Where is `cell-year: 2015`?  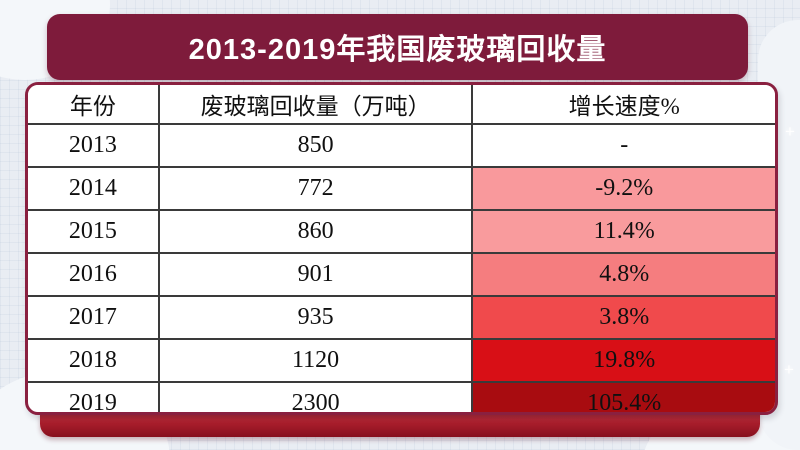 cell-year: 2015 is located at coordinates (94, 231).